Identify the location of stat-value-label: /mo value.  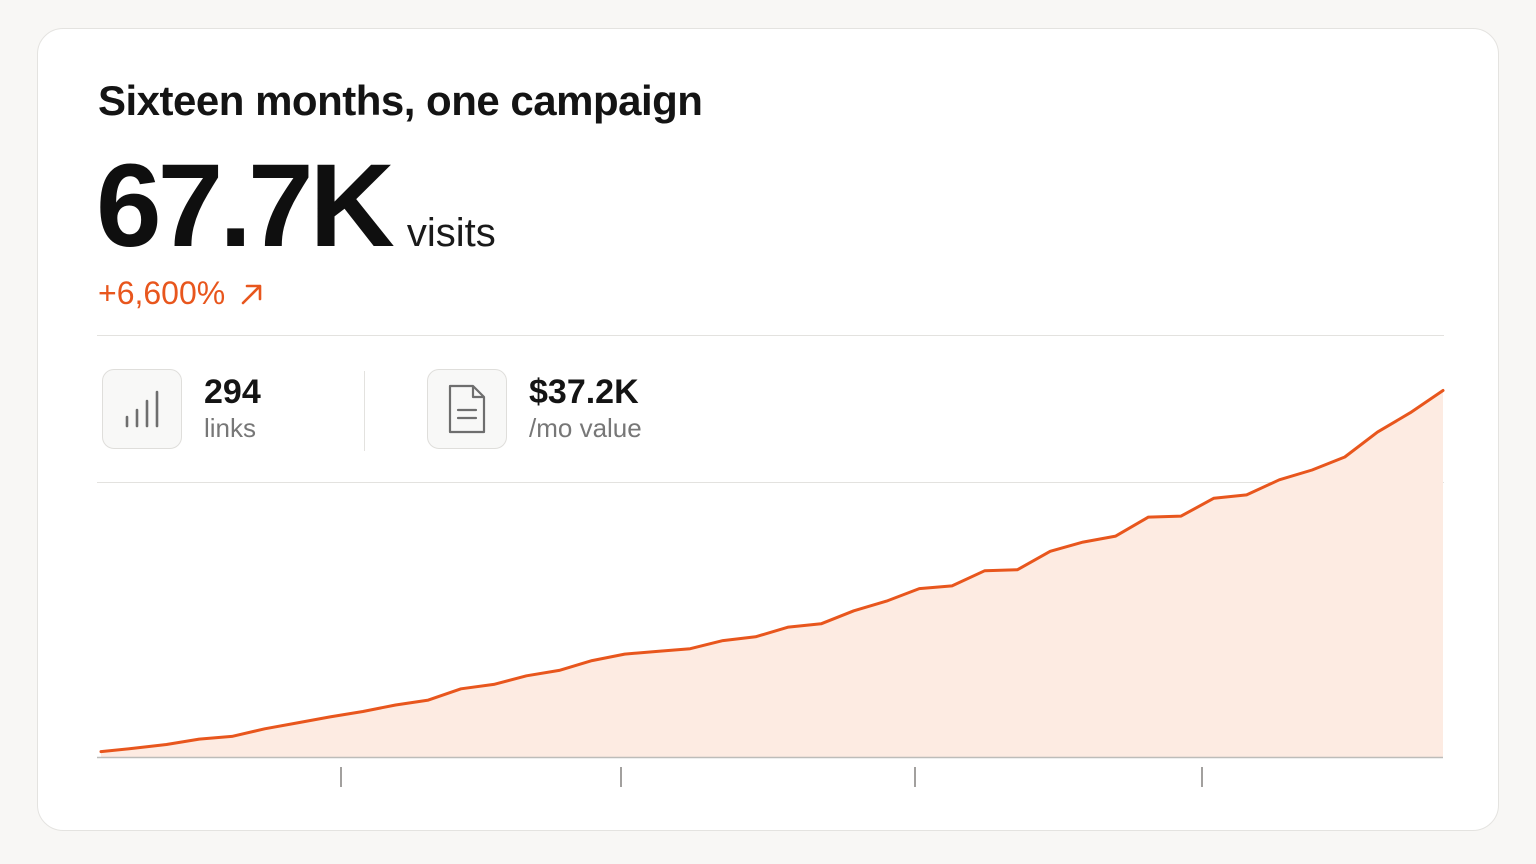
(585, 427).